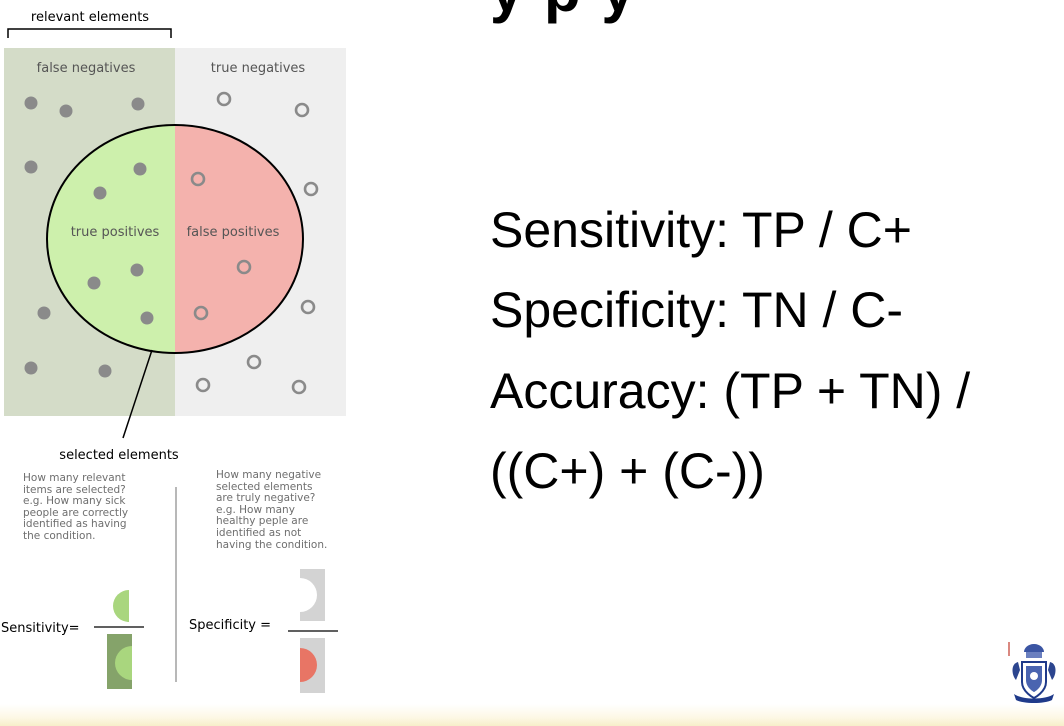 This screenshot has width=1064, height=726. I want to click on sensitivity-numerator-icon, so click(121, 606).